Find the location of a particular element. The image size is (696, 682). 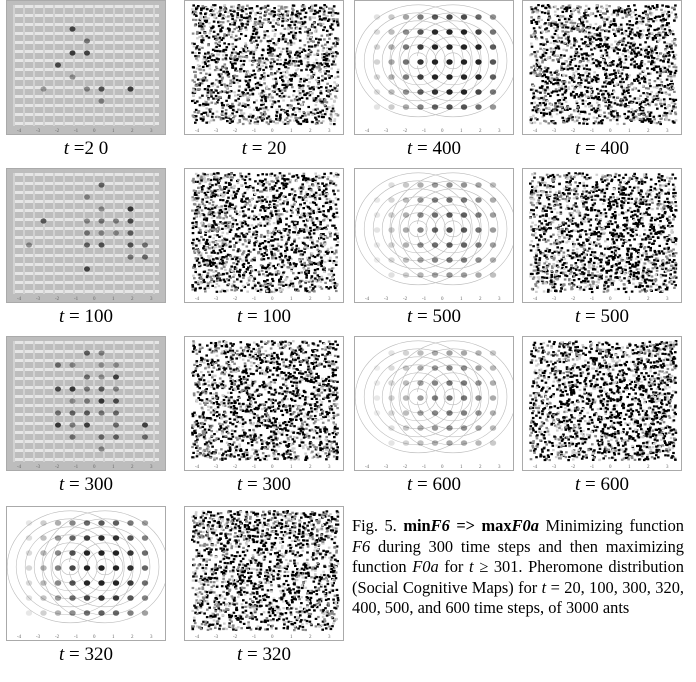

caption-t-1: t is located at coordinates (471, 567).